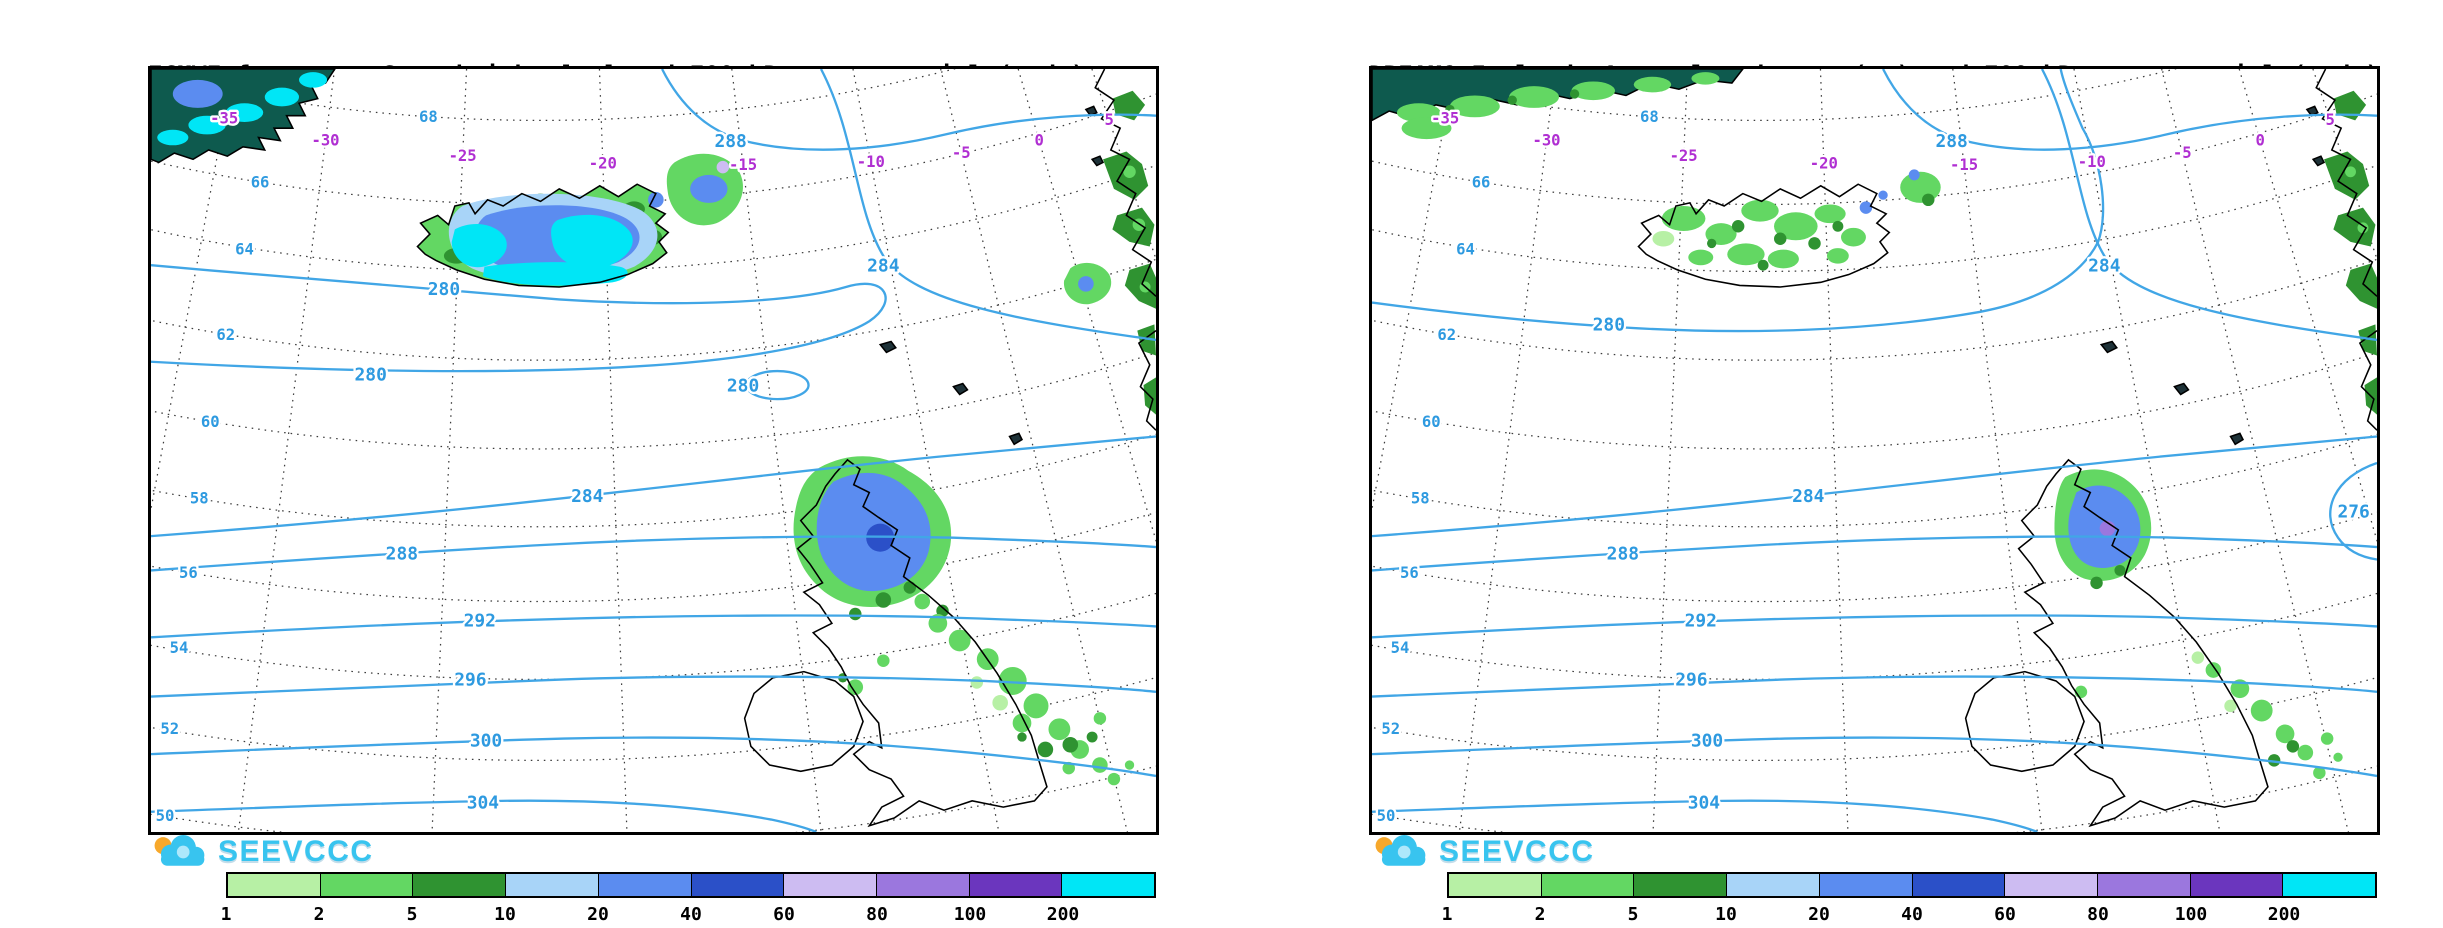 This screenshot has width=2443, height=928. Describe the element at coordinates (2191, 914) in the screenshot. I see `colorbar-tick-label: 100` at that location.